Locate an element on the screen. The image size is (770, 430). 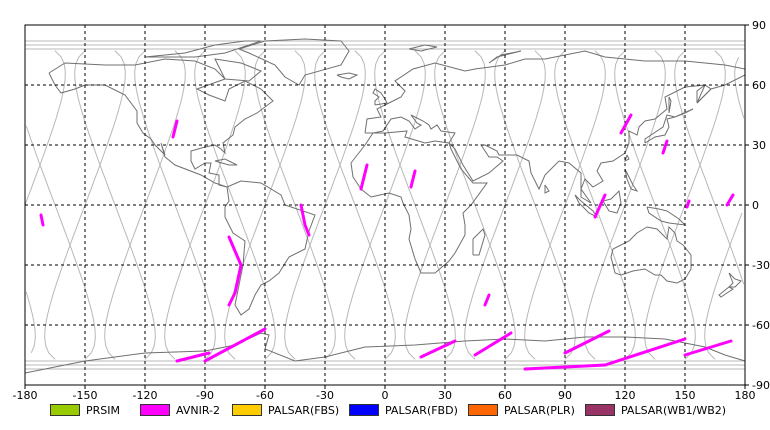
lat-tick-label: -30 is located at coordinates (761, 265).